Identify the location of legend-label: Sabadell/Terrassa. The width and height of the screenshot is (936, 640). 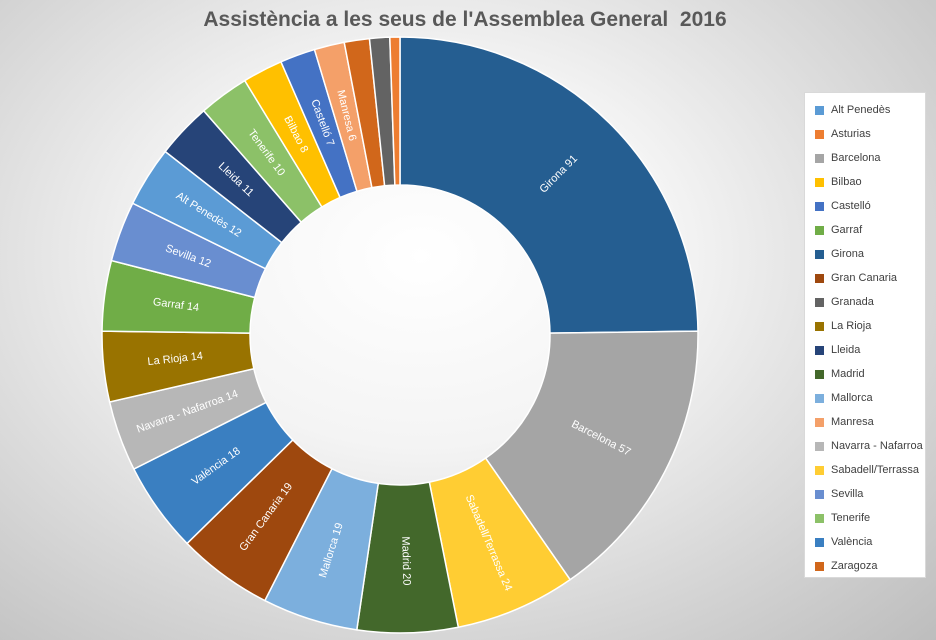
(875, 470).